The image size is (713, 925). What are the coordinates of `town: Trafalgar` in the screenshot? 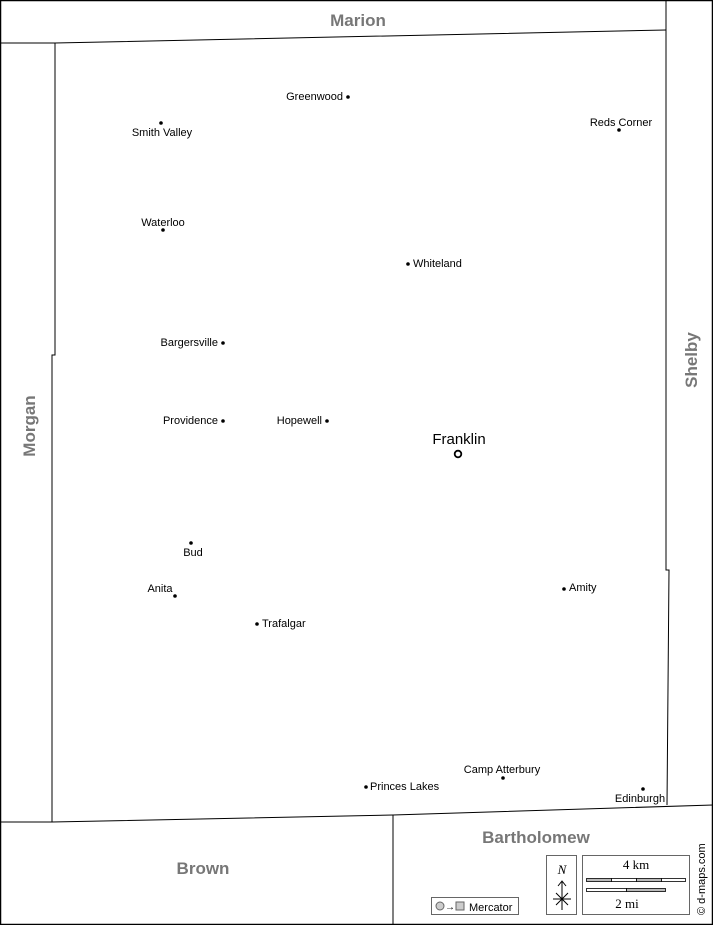 It's located at (280, 624).